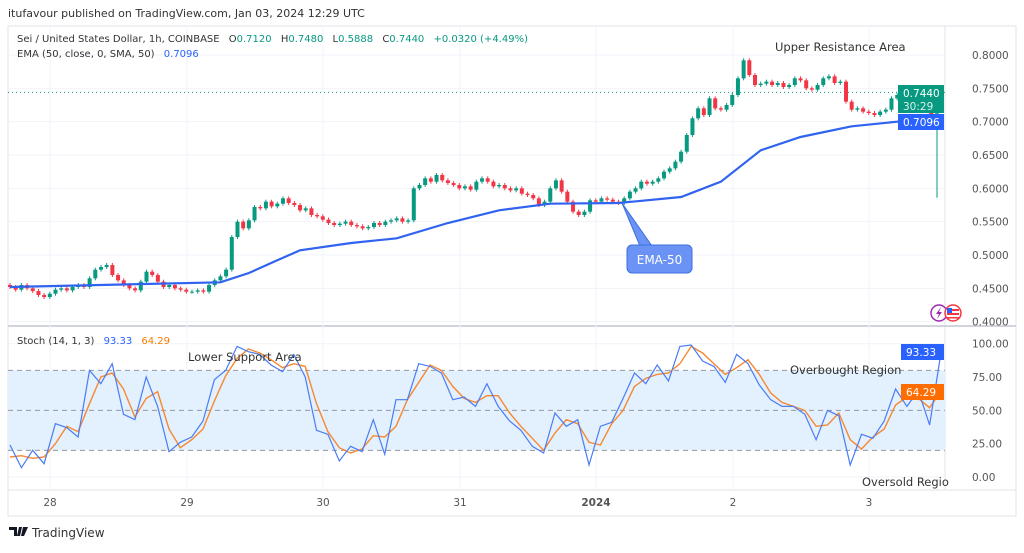 This screenshot has height=553, width=1024. Describe the element at coordinates (840, 47) in the screenshot. I see `upper-resistance-annotation: Upper Resistance Area` at that location.